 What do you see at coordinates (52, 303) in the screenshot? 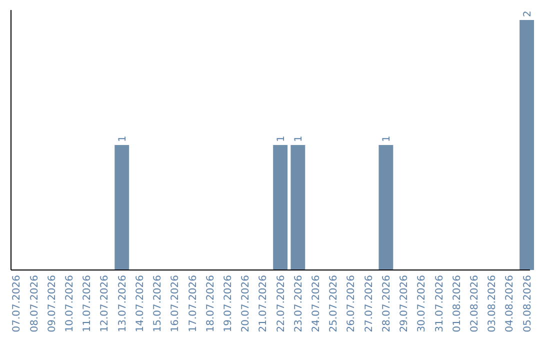
I see `x-tick-label: 09.07.2026` at bounding box center [52, 303].